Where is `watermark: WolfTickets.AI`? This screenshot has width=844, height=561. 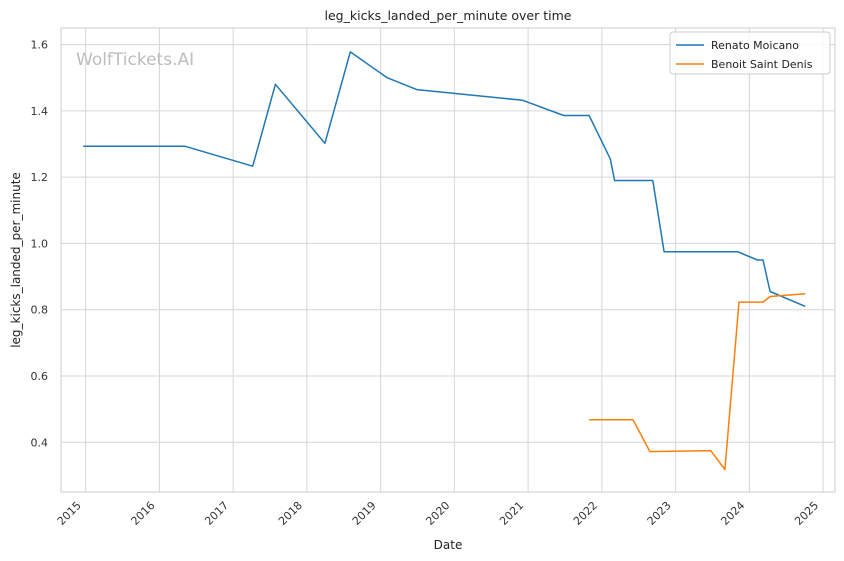 watermark: WolfTickets.AI is located at coordinates (135, 60).